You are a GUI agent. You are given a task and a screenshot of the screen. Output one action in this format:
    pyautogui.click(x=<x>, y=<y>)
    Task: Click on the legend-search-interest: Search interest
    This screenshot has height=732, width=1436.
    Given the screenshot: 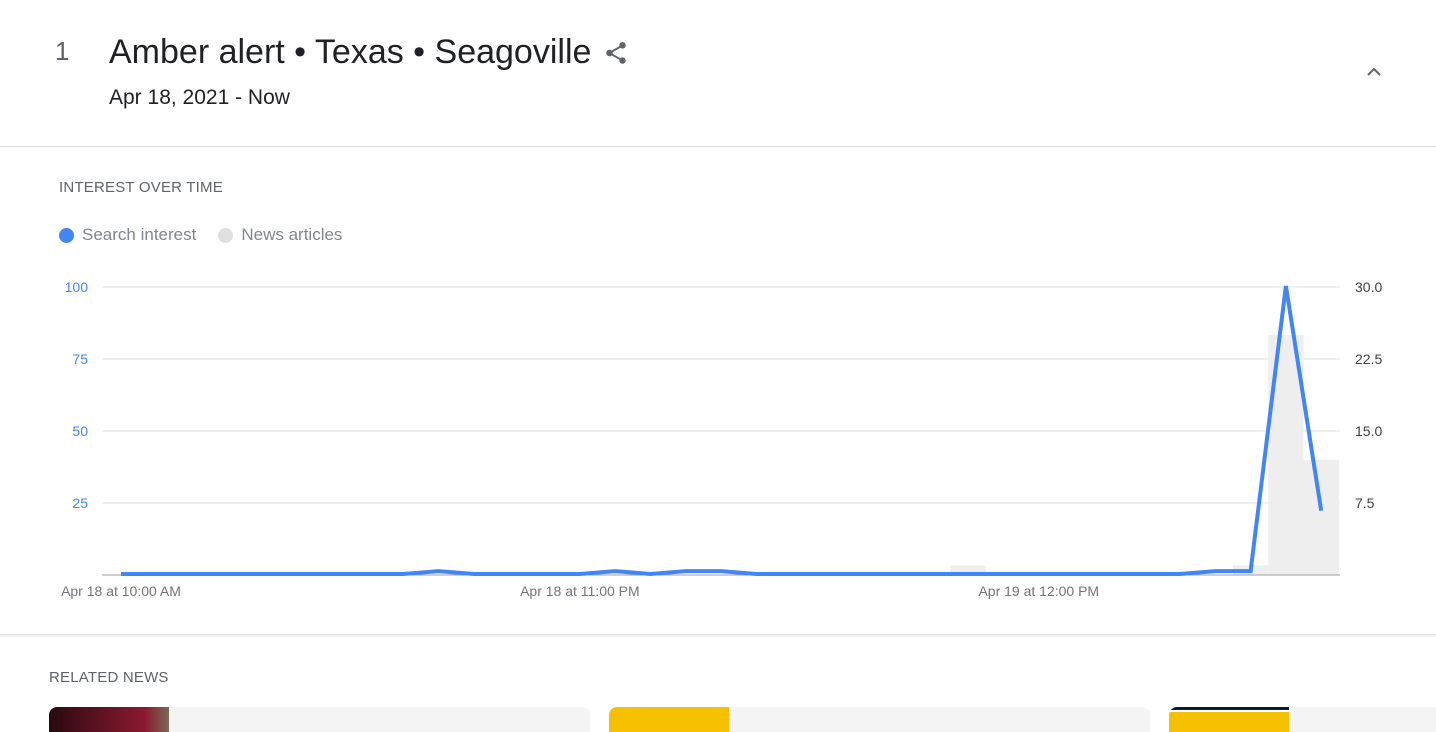 What is the action you would take?
    pyautogui.click(x=127, y=235)
    